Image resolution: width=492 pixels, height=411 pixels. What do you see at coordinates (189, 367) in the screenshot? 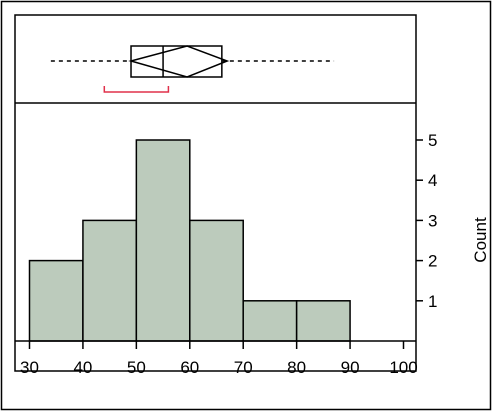
I see `x-tick-label: 60` at bounding box center [189, 367].